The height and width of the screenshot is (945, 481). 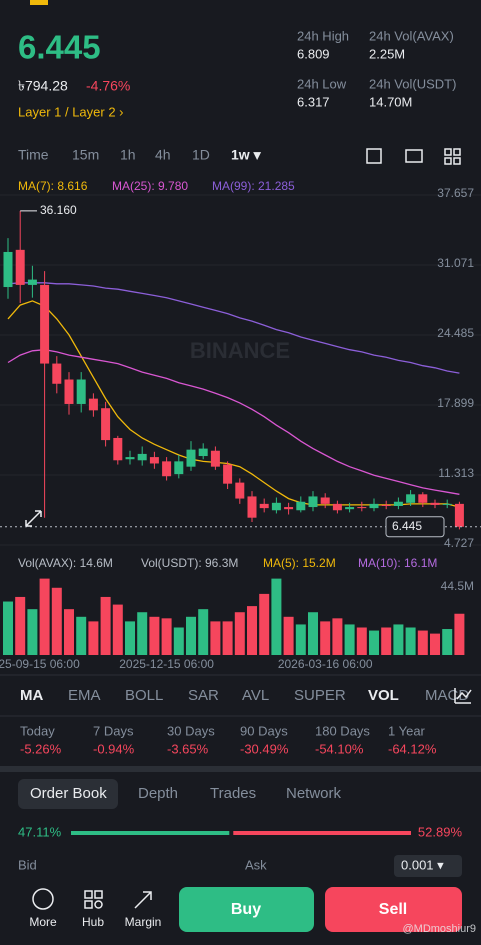 What do you see at coordinates (43, 899) in the screenshot?
I see `more-icon` at bounding box center [43, 899].